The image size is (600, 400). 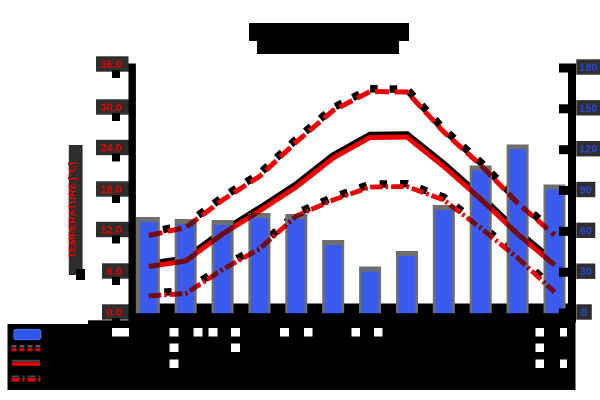 What do you see at coordinates (586, 272) in the screenshot?
I see `svg-text: 30` at bounding box center [586, 272].